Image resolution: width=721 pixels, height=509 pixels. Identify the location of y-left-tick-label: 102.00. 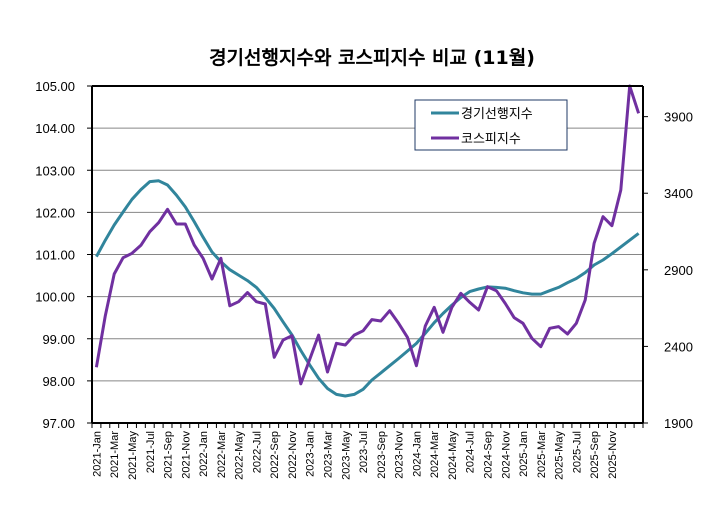
(55, 212).